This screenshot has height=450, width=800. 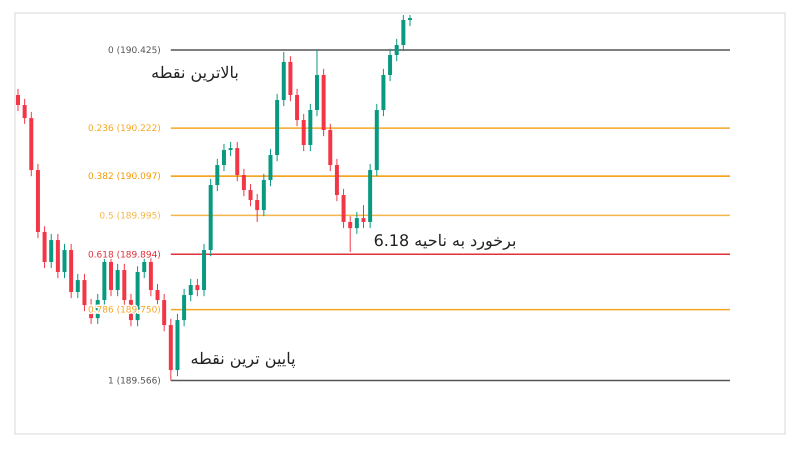 What do you see at coordinates (445, 240) in the screenshot?
I see `annotation: برخورد به ناحیه 6.18` at bounding box center [445, 240].